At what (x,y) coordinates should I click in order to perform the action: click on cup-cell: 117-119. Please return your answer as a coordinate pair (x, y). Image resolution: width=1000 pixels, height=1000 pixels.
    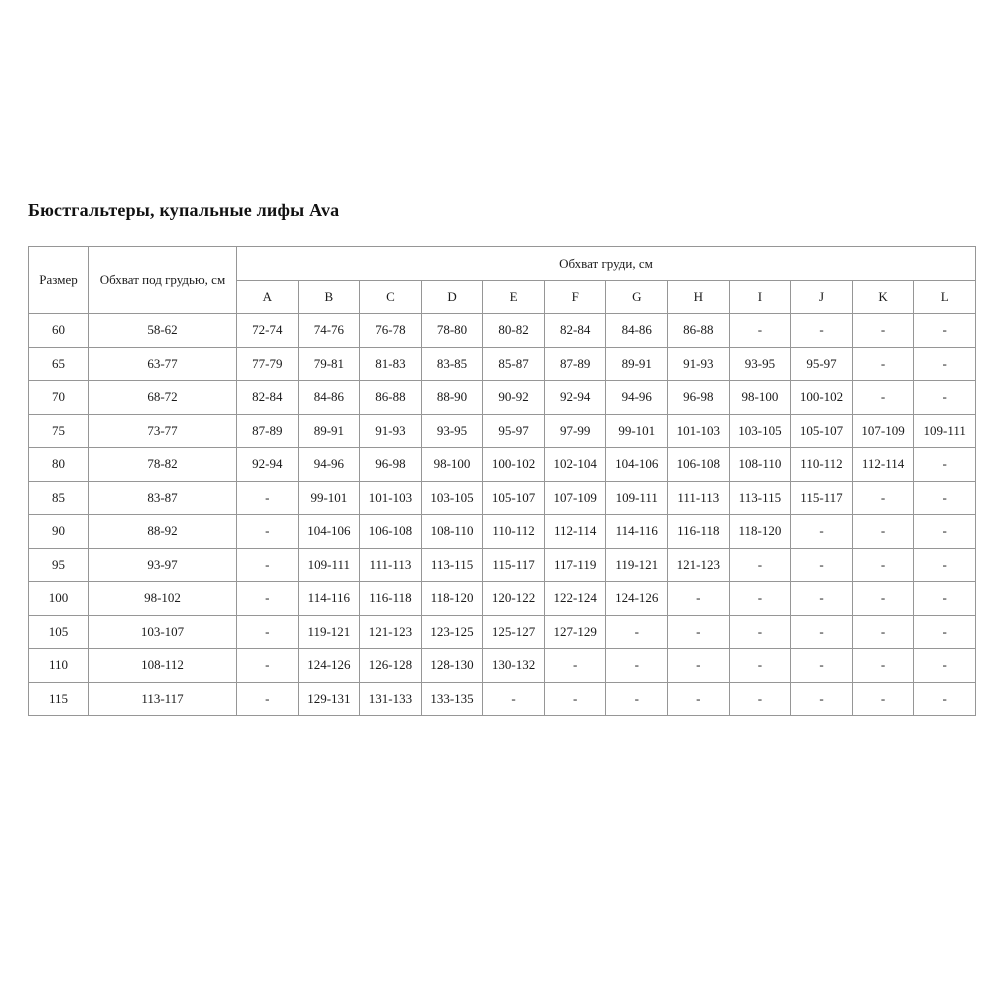
    Looking at the image, I should click on (575, 564).